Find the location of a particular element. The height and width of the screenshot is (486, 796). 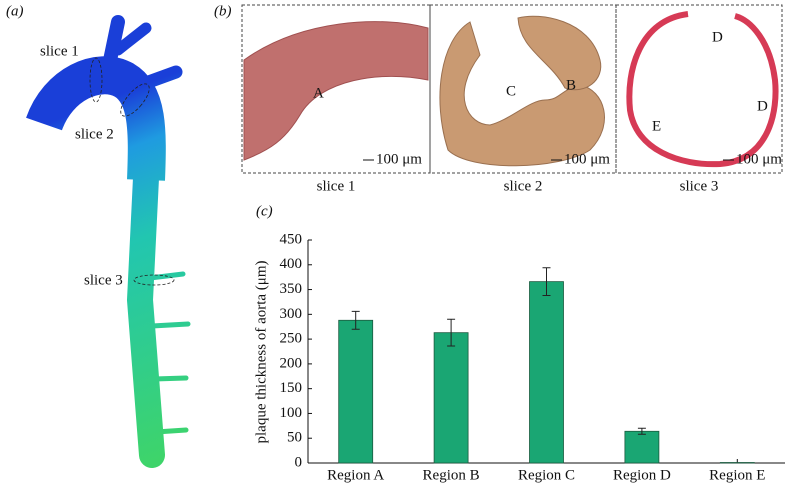

y-tick-label: 0 is located at coordinates (299, 462).